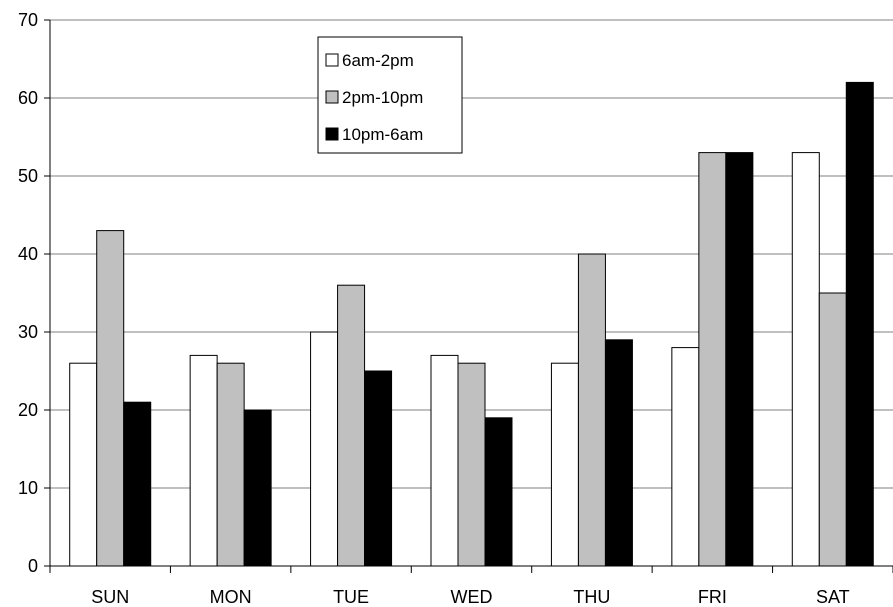 Image resolution: width=893 pixels, height=607 pixels. Describe the element at coordinates (28, 176) in the screenshot. I see `y-tick-label: 50` at that location.